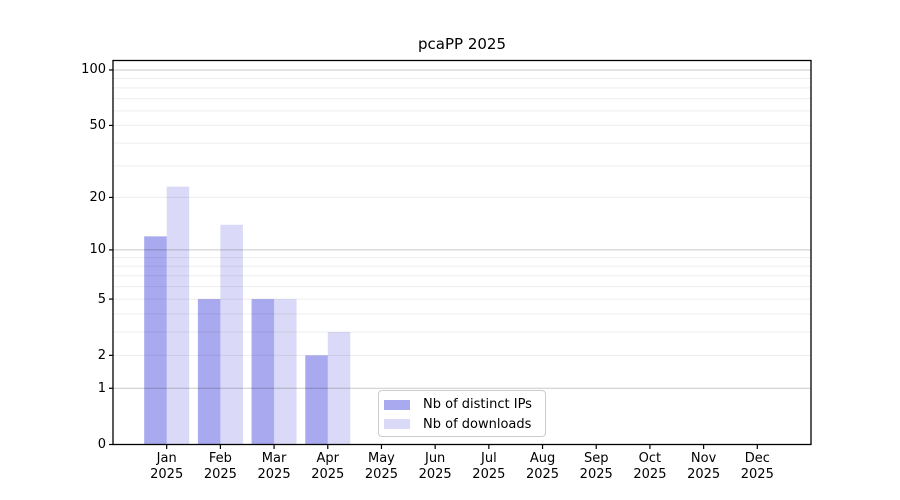  I want to click on y-tick-label: 10, so click(97, 250).